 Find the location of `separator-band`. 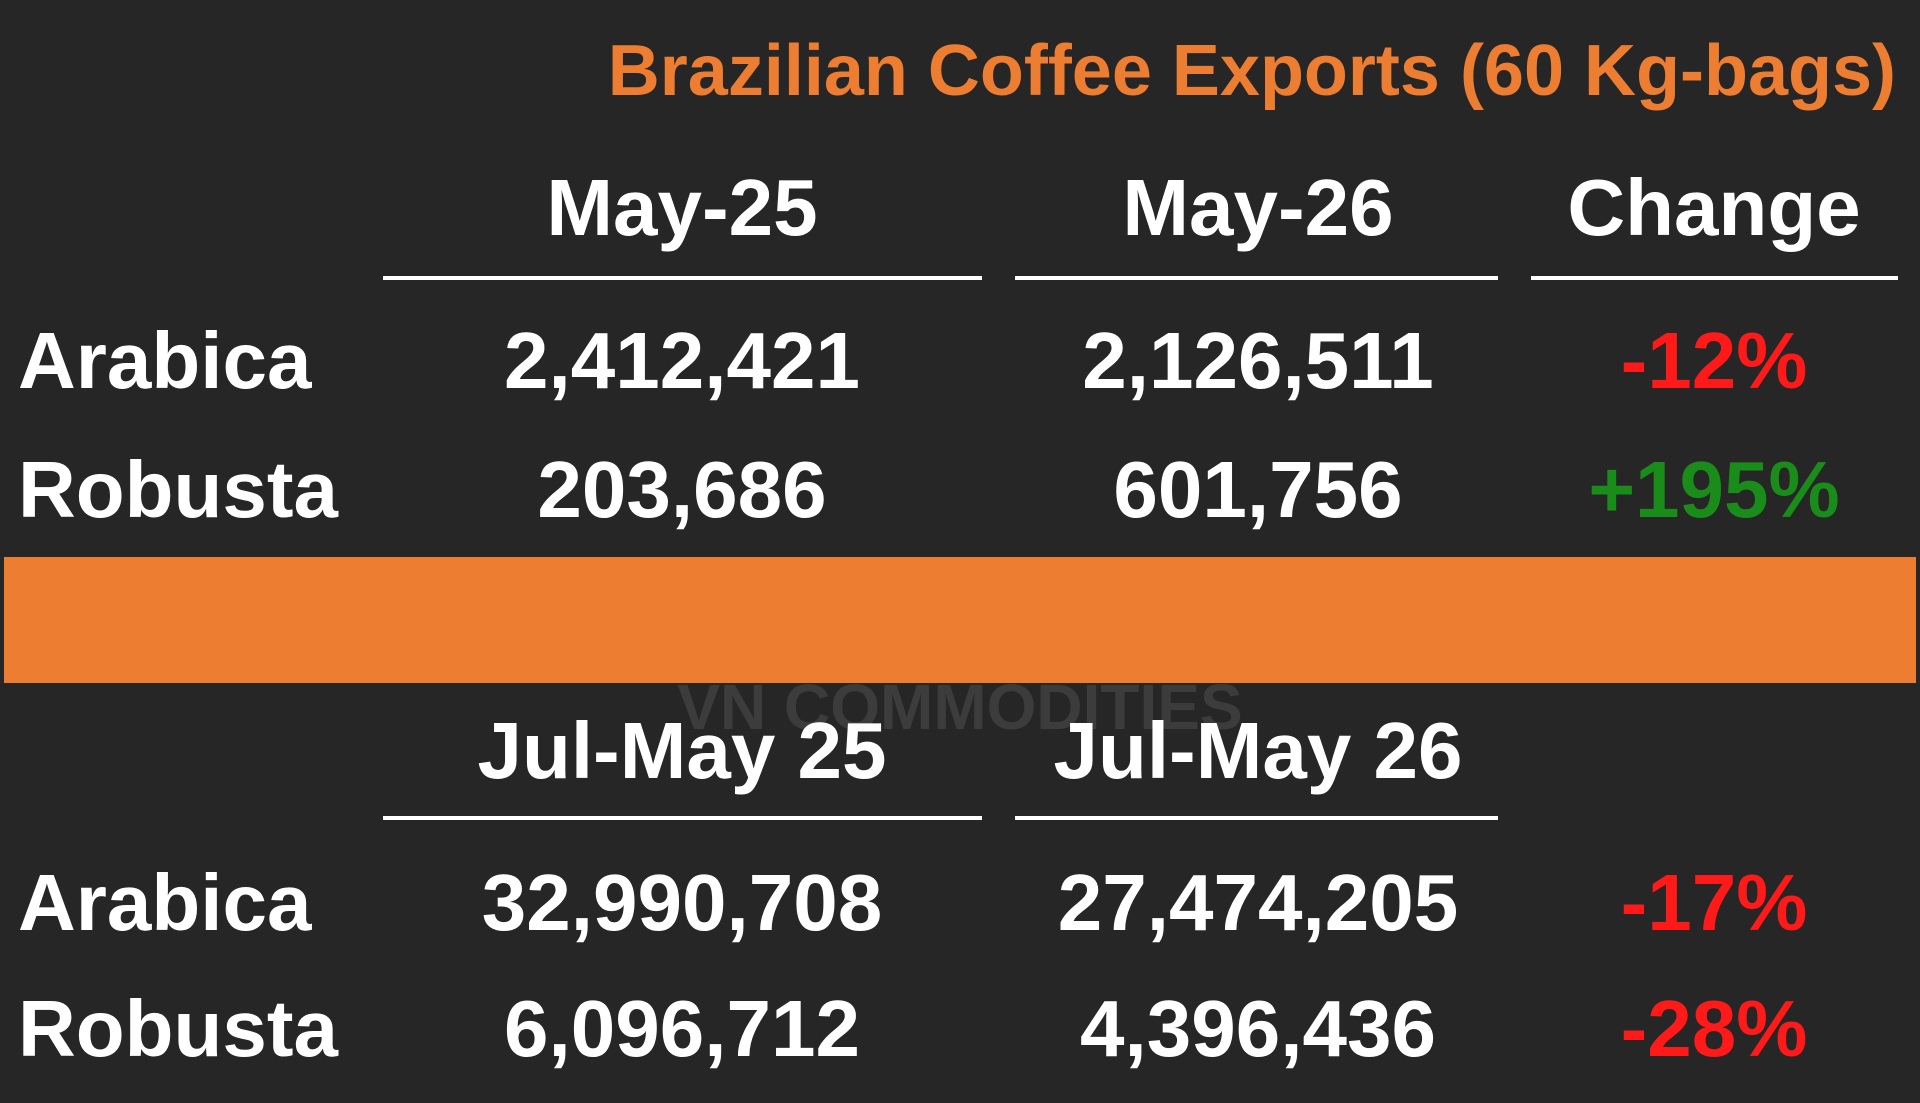

separator-band is located at coordinates (960, 620).